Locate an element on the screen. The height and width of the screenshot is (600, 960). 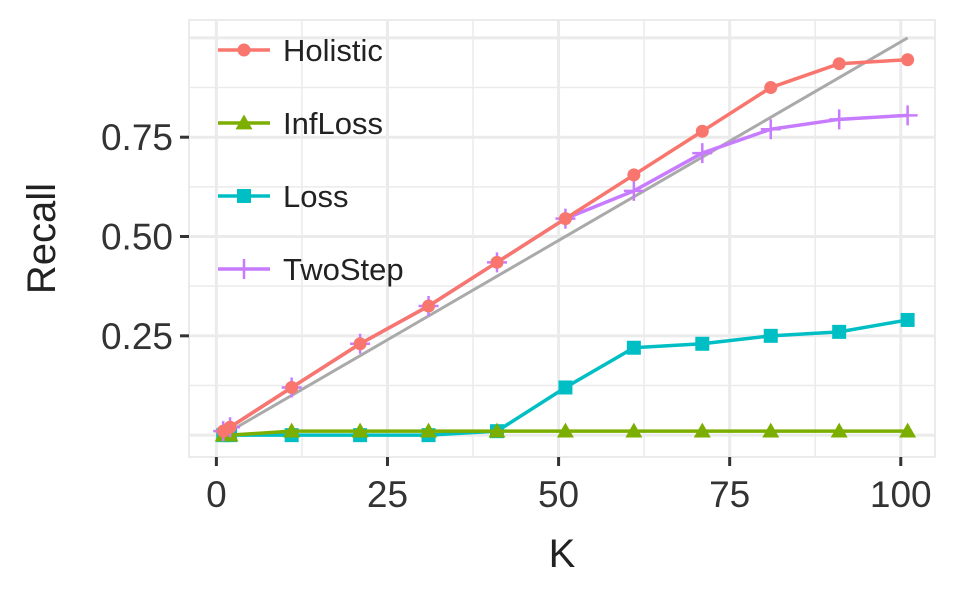
y-tick-label: 0.75 is located at coordinates (137, 137).